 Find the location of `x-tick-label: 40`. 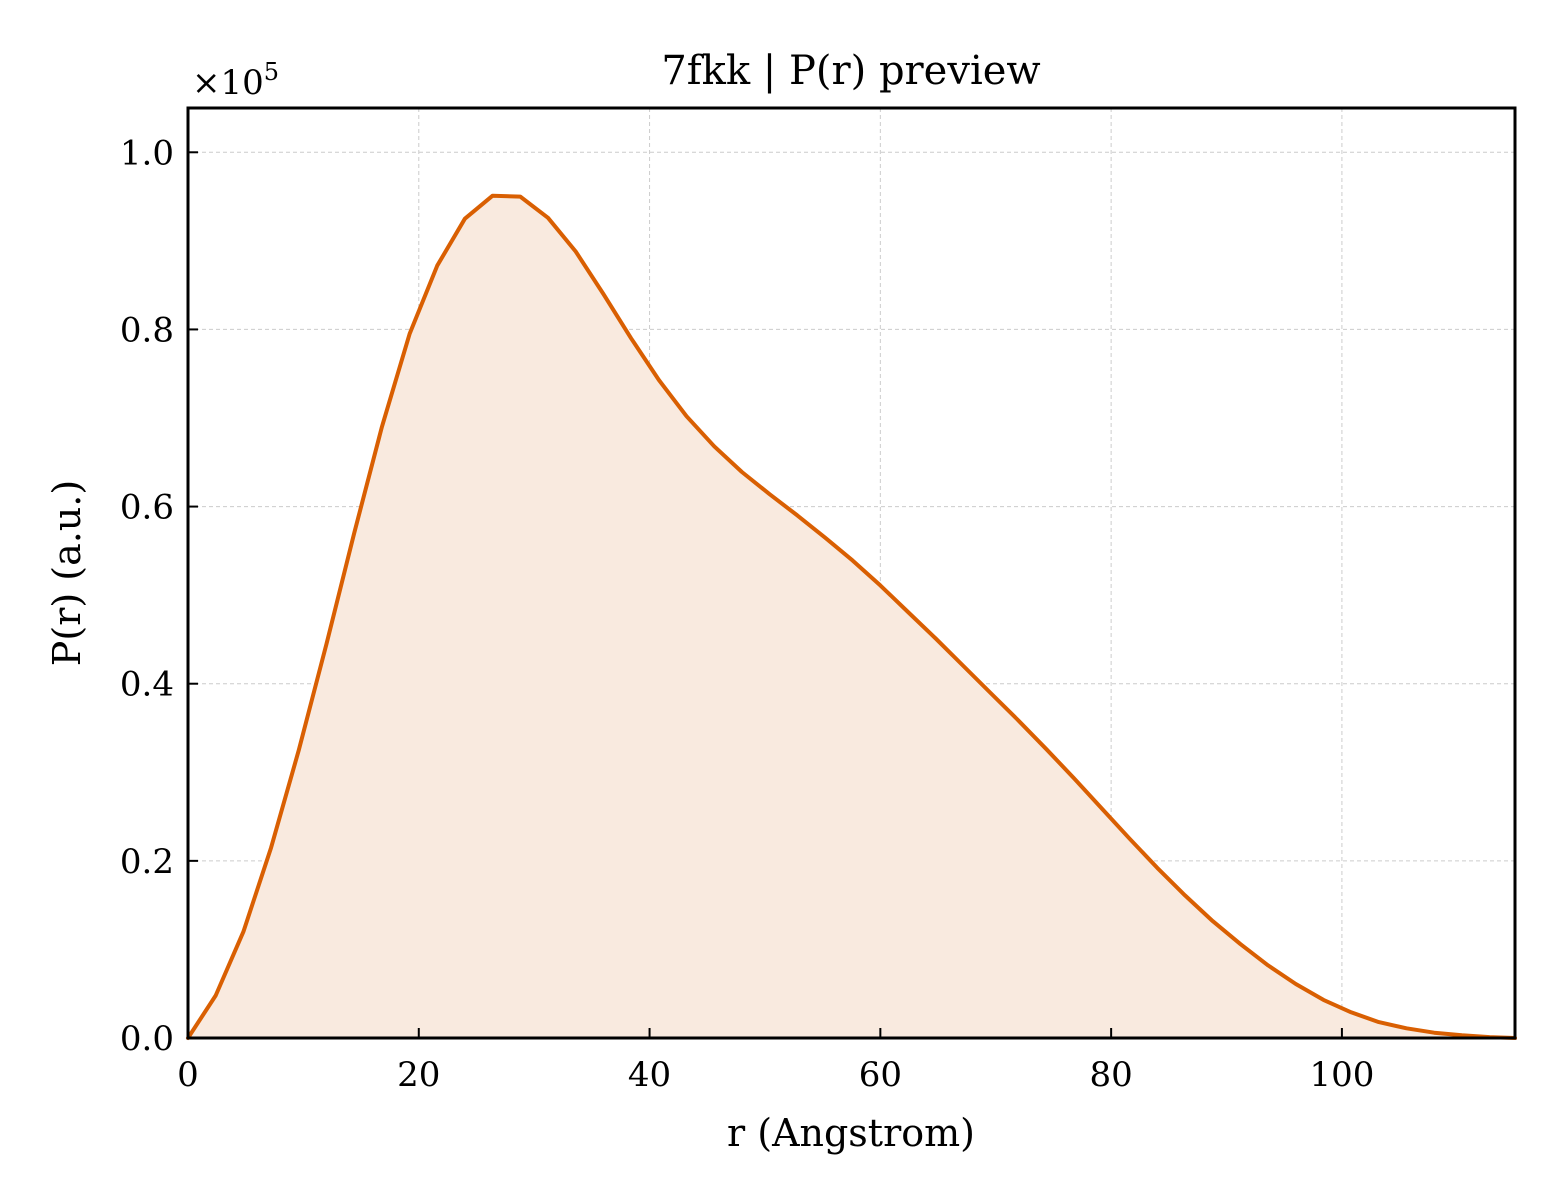

x-tick-label: 40 is located at coordinates (649, 1075).